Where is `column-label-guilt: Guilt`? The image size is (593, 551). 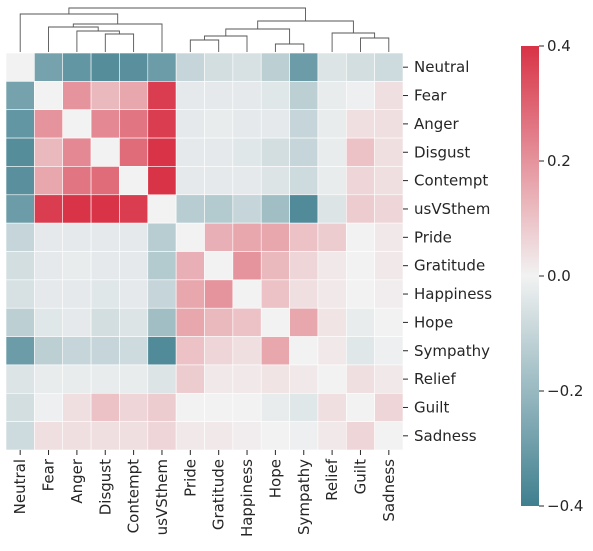 column-label-guilt: Guilt is located at coordinates (360, 476).